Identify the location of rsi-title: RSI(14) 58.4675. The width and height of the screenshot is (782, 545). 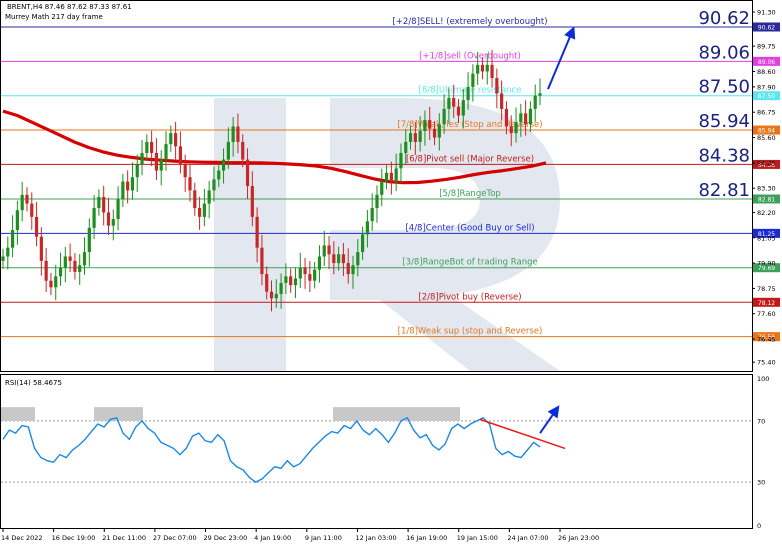
(33, 383).